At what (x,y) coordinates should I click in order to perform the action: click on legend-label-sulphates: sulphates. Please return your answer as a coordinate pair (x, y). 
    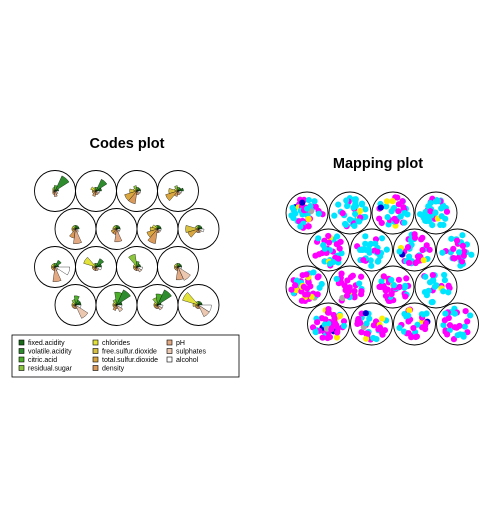
    Looking at the image, I should click on (191, 352).